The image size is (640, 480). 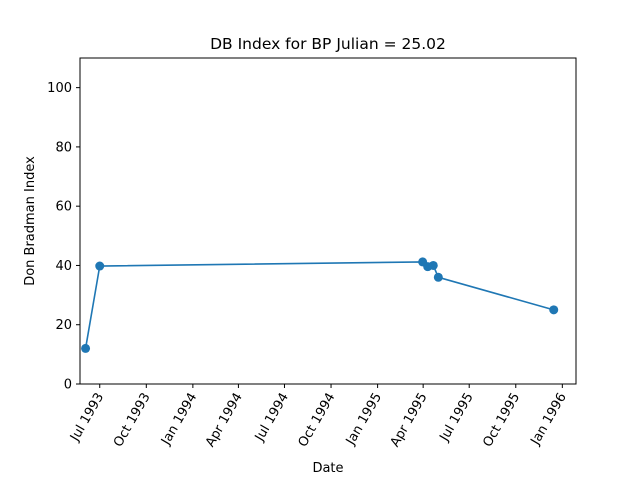 What do you see at coordinates (63, 147) in the screenshot?
I see `y-tick-label: 80` at bounding box center [63, 147].